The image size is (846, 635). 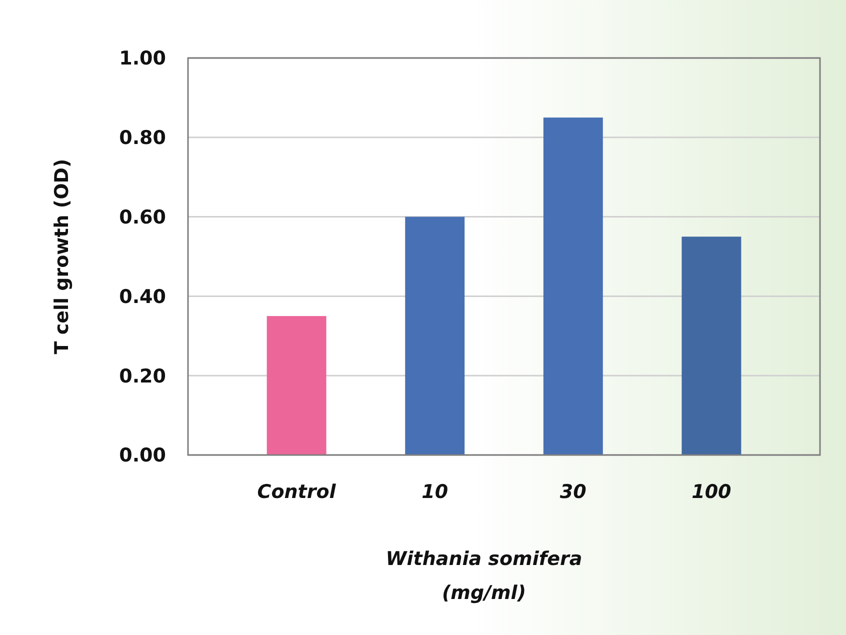 I want to click on x-axis-title: Withania somifera (mg/ml), so click(x=484, y=576).